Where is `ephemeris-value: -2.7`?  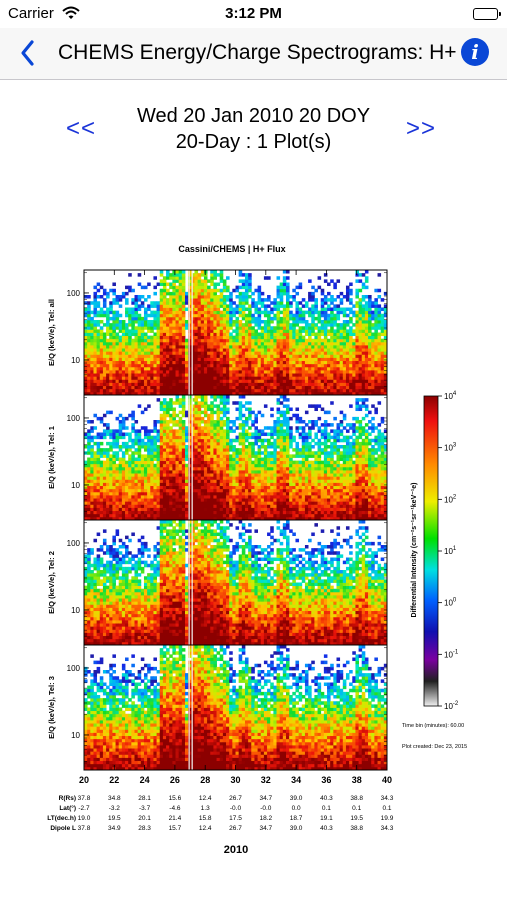 ephemeris-value: -2.7 is located at coordinates (84, 808).